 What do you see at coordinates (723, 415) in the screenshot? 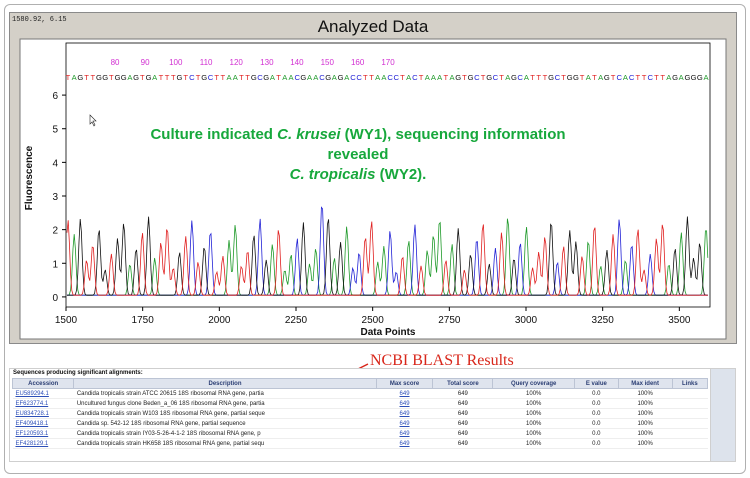
I see `blast-scrollbar` at bounding box center [723, 415].